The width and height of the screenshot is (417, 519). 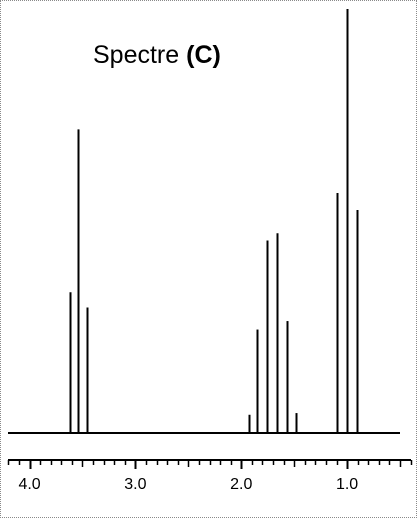 I want to click on tick-label: 3.0, so click(x=135, y=484).